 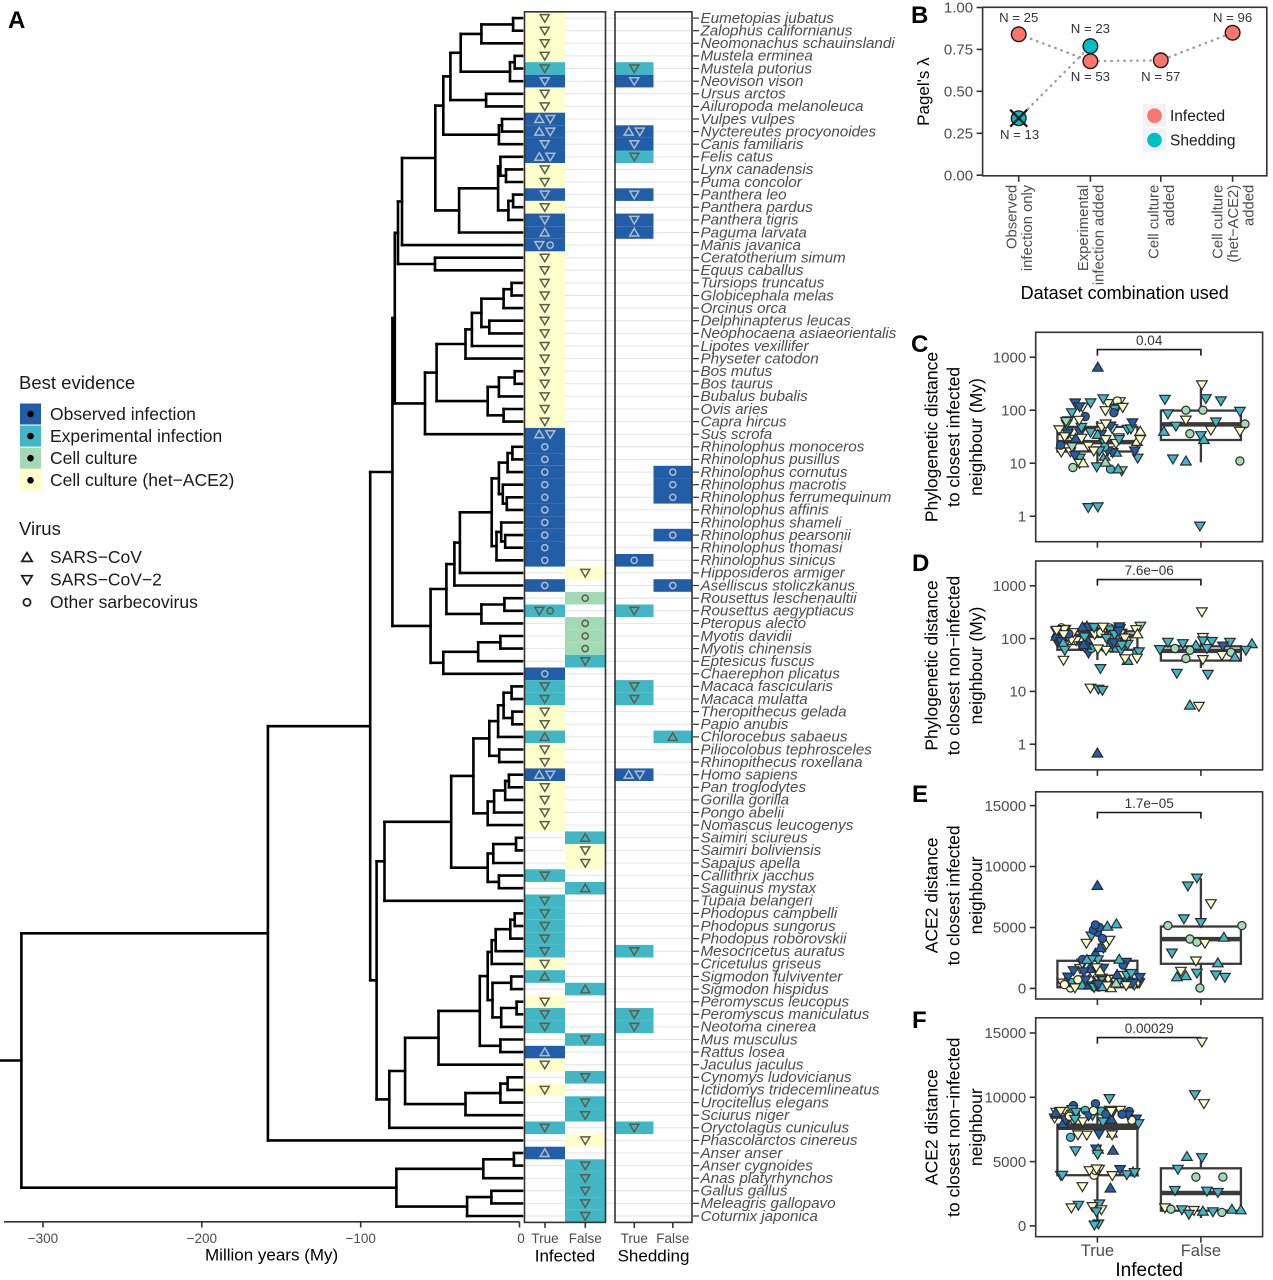 What do you see at coordinates (958, 134) in the screenshot?
I see `svg-text: 0.25` at bounding box center [958, 134].